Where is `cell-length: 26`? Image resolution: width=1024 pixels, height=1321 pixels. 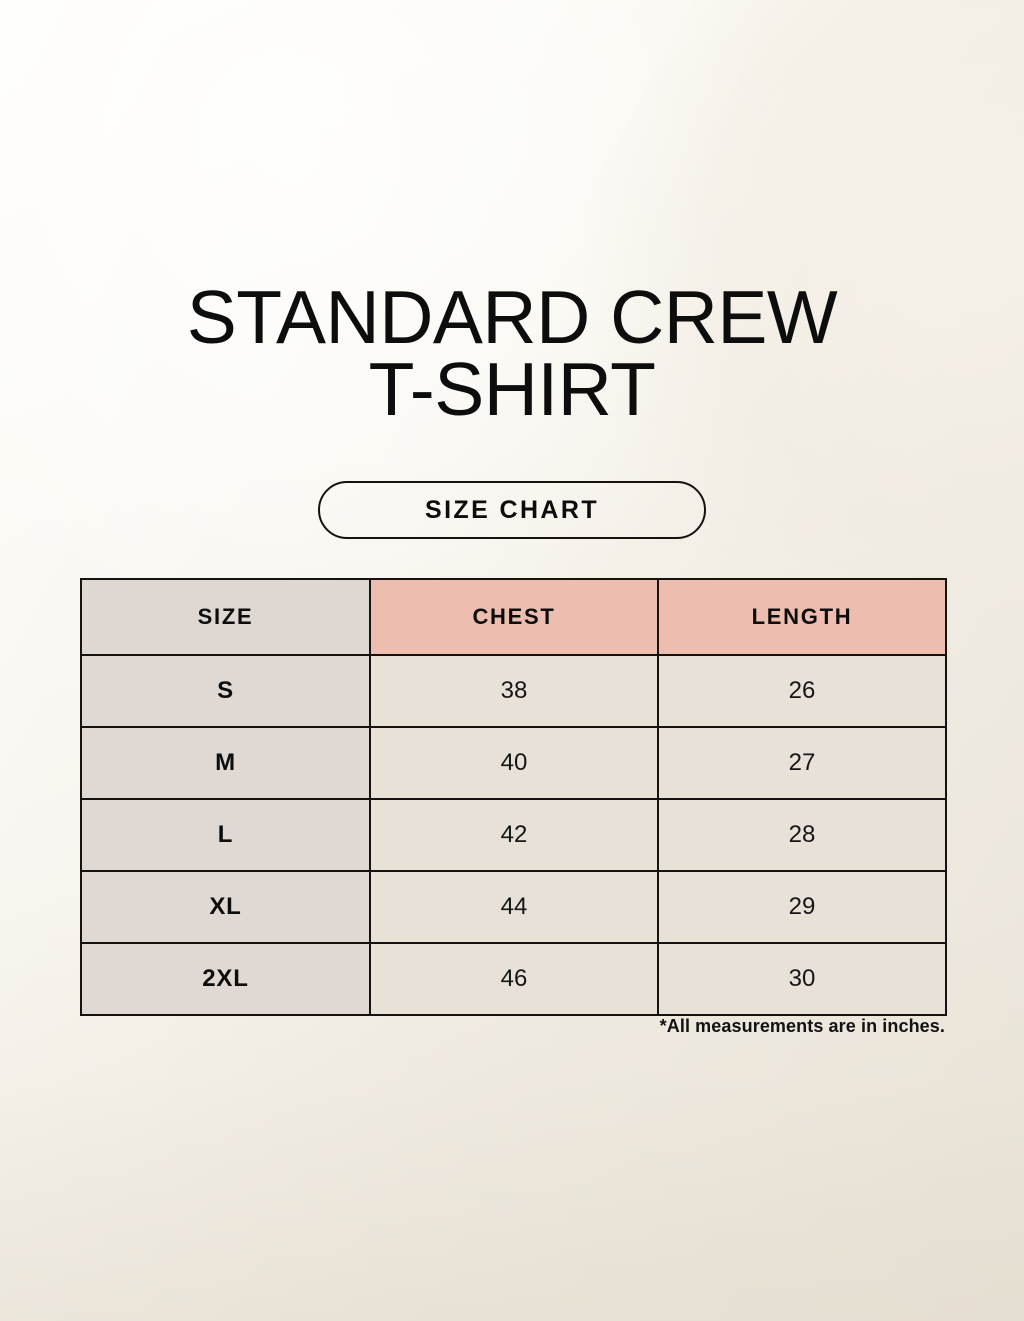 cell-length: 26 is located at coordinates (802, 691).